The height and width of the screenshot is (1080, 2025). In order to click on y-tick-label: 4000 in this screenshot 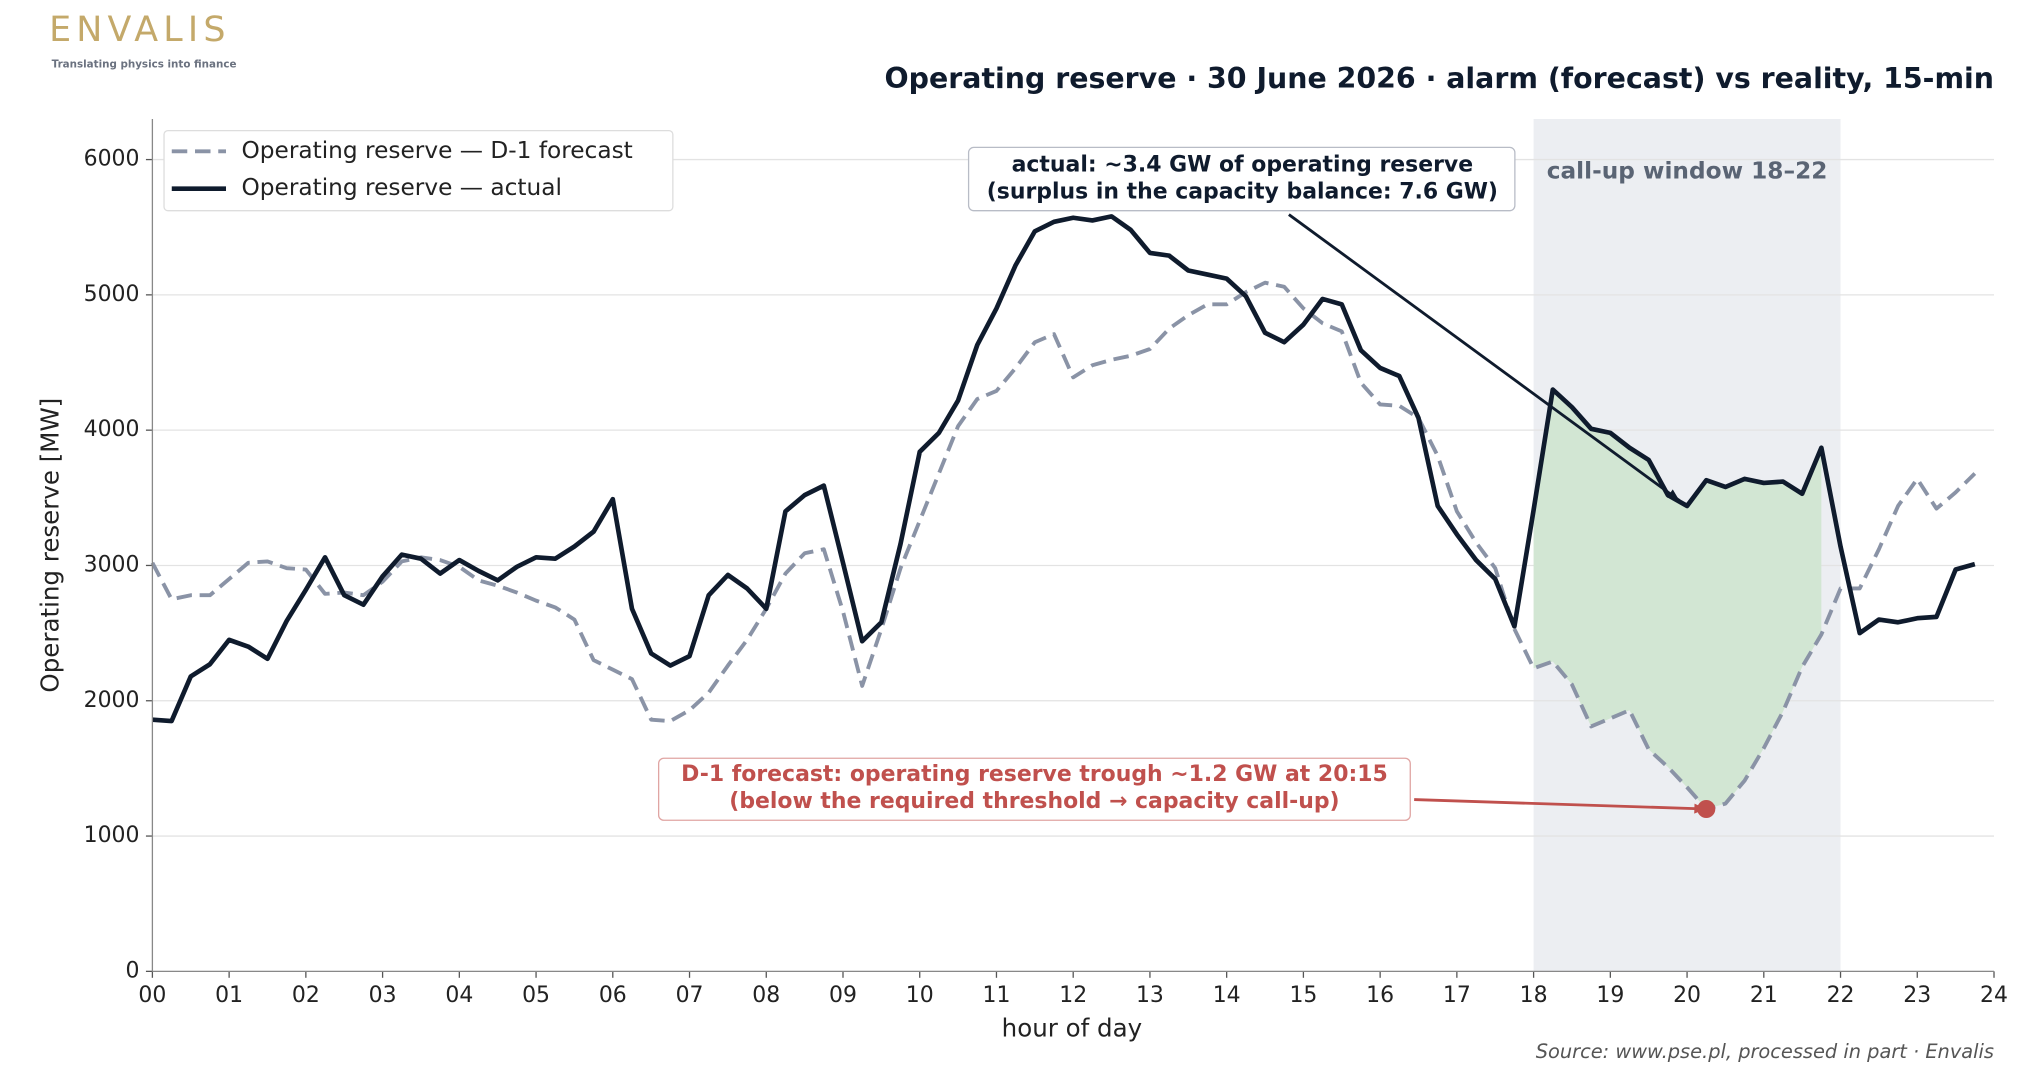, I will do `click(112, 429)`.